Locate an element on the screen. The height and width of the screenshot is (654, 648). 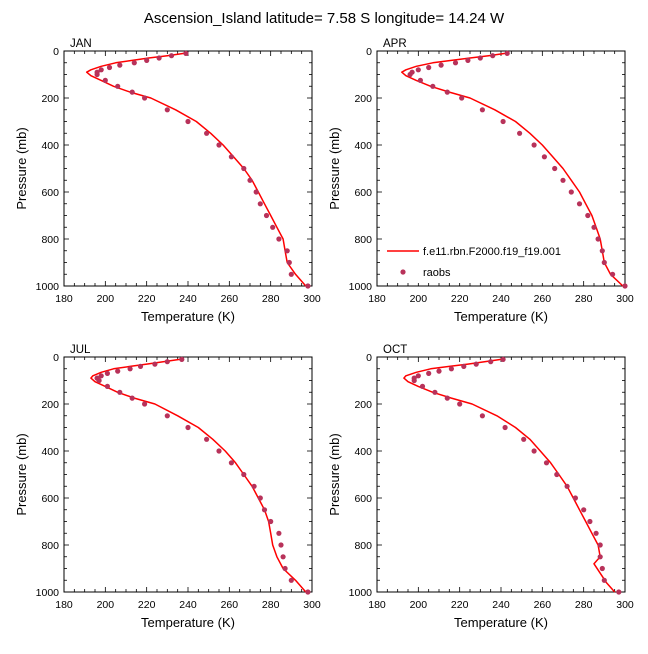
panel-label: JUL is located at coordinates (80, 350).